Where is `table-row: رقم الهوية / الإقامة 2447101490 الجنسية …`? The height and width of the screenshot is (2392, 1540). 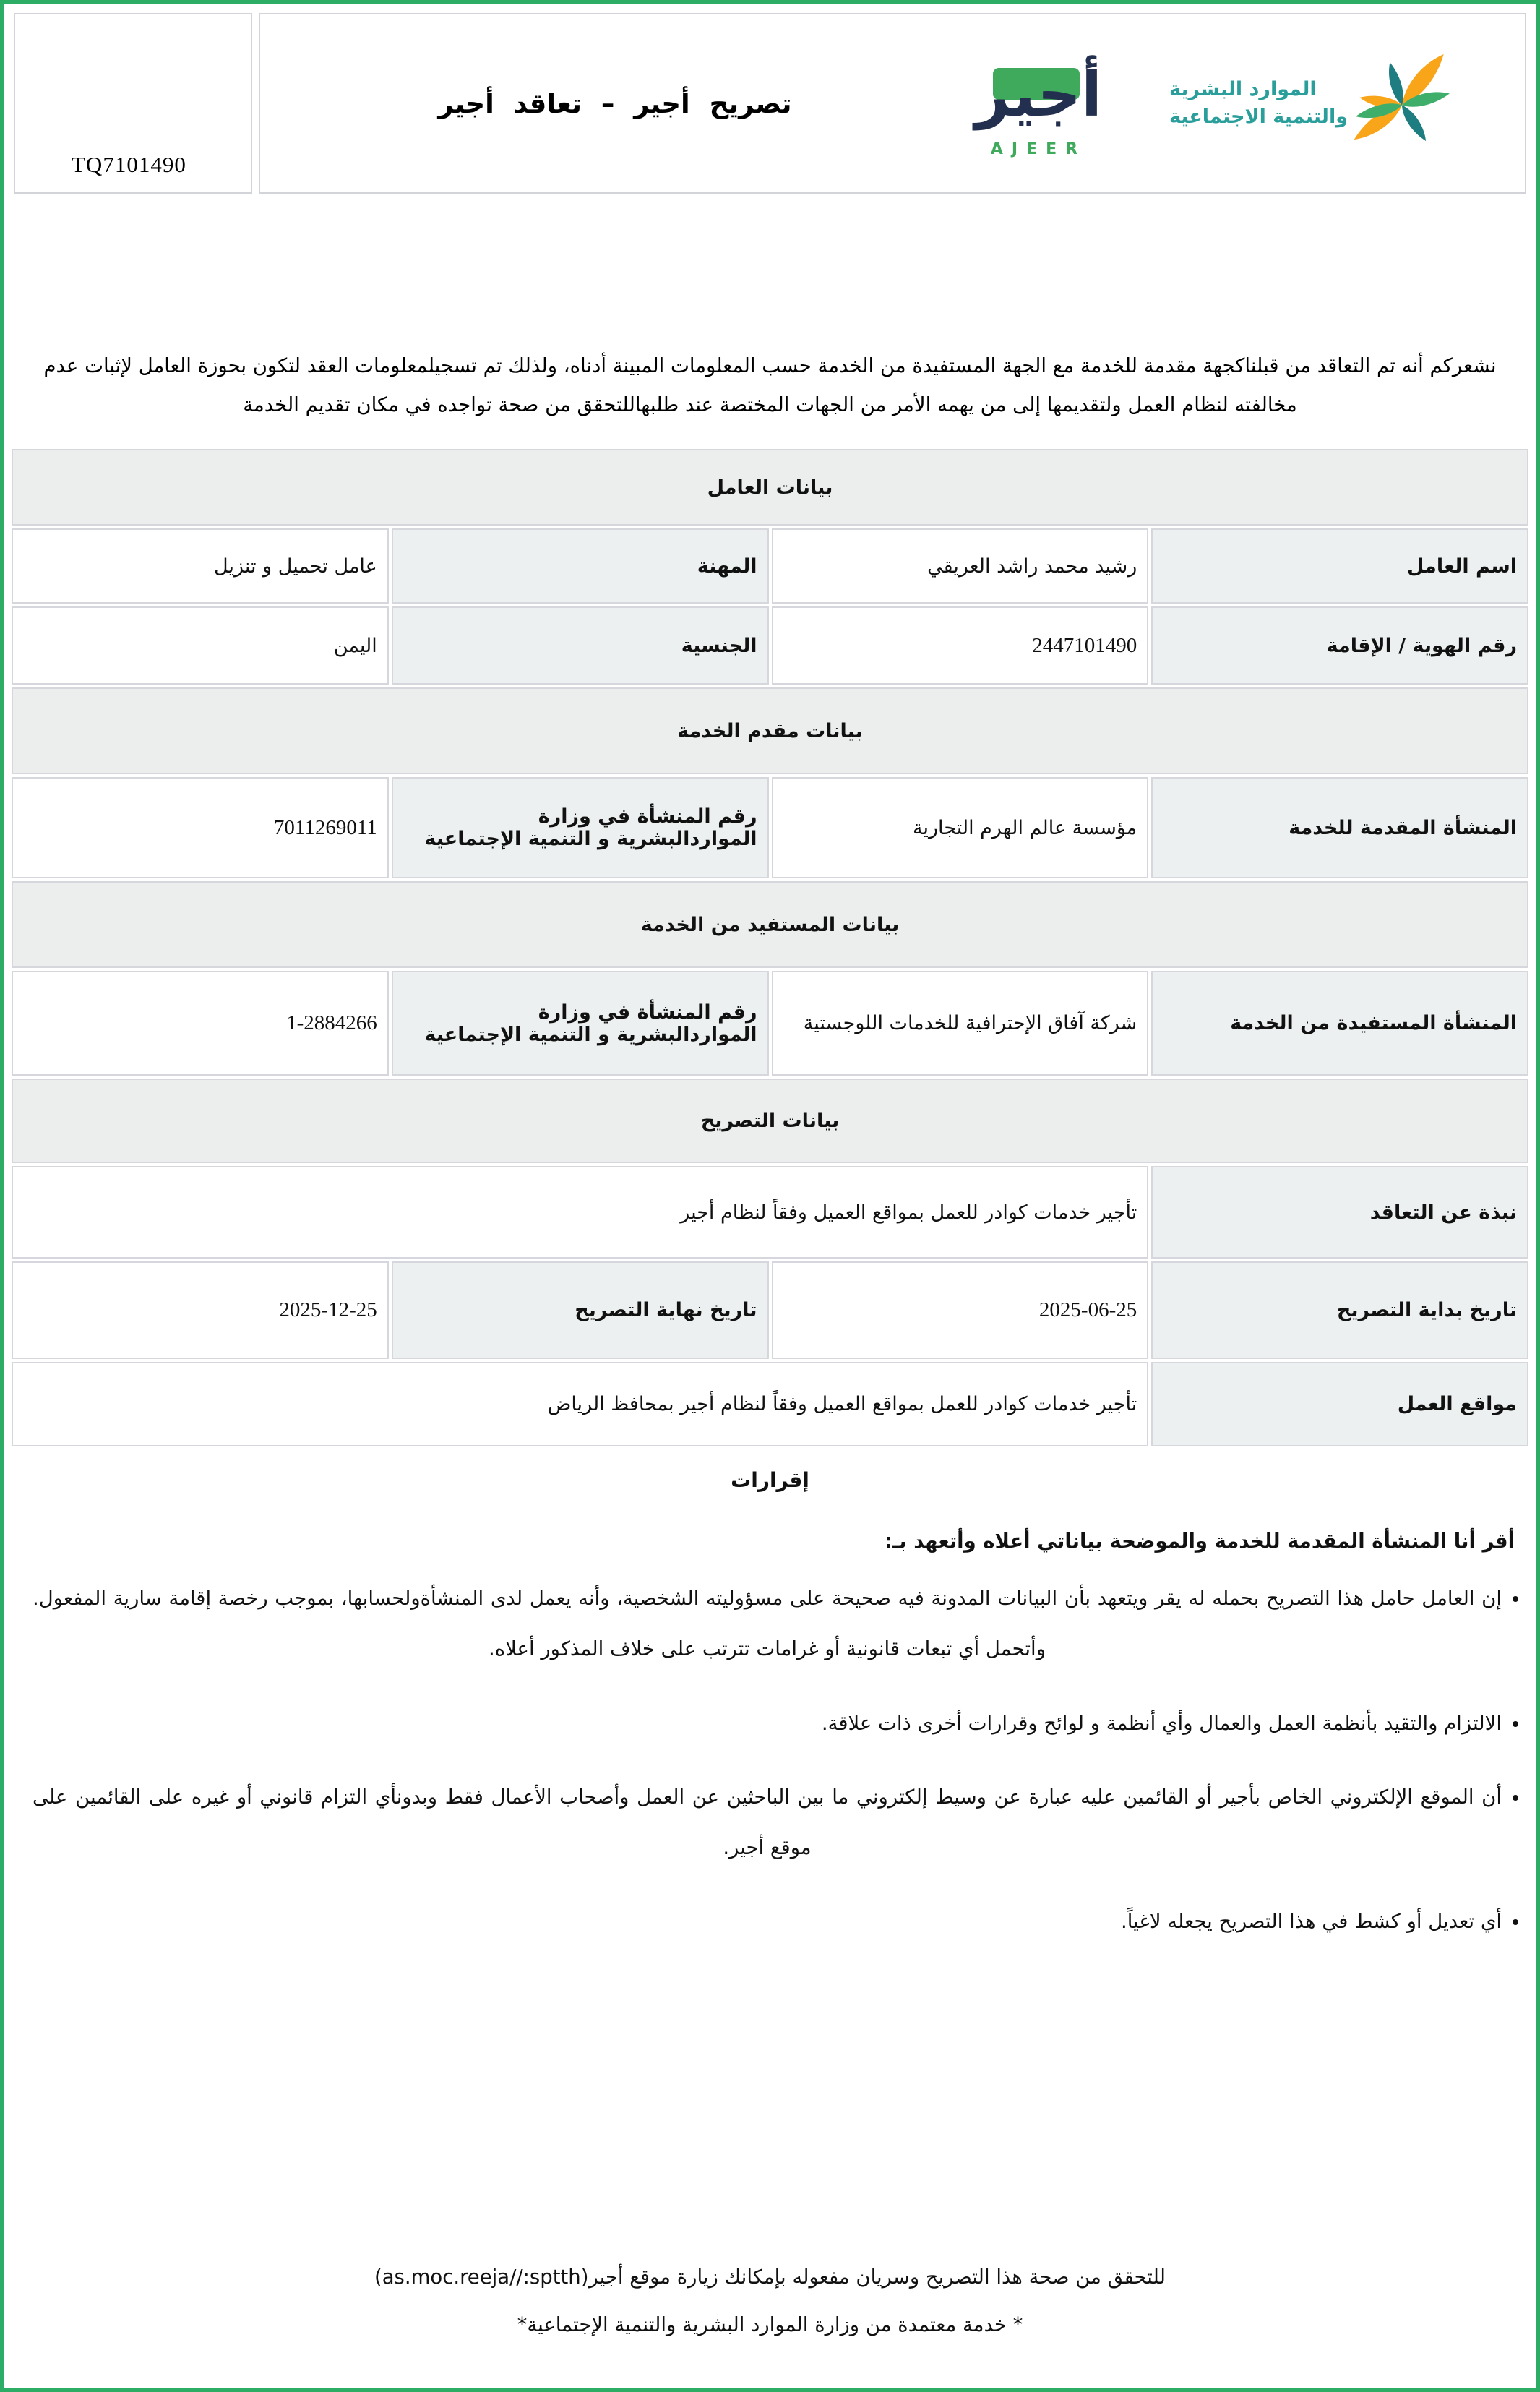
table-row: رقم الهوية / الإقامة 2447101490 الجنسية … is located at coordinates (770, 645).